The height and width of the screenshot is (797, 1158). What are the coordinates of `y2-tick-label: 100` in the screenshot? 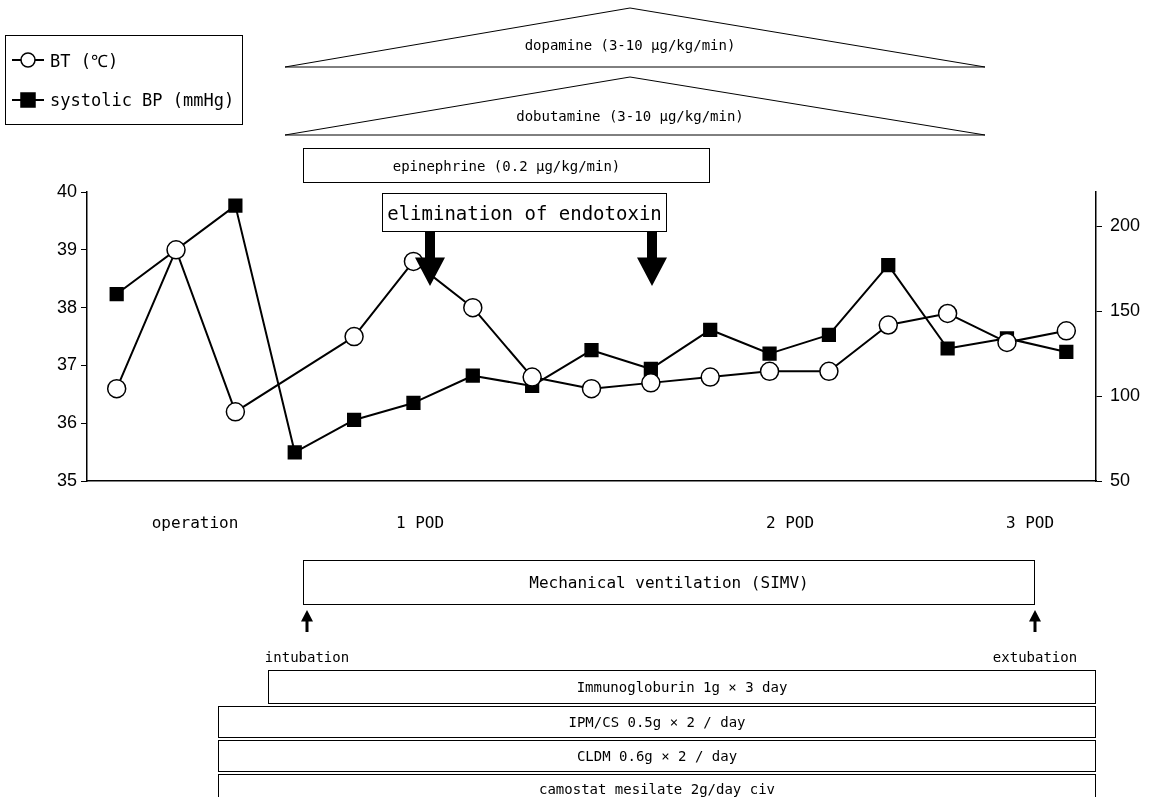 It's located at (1125, 395).